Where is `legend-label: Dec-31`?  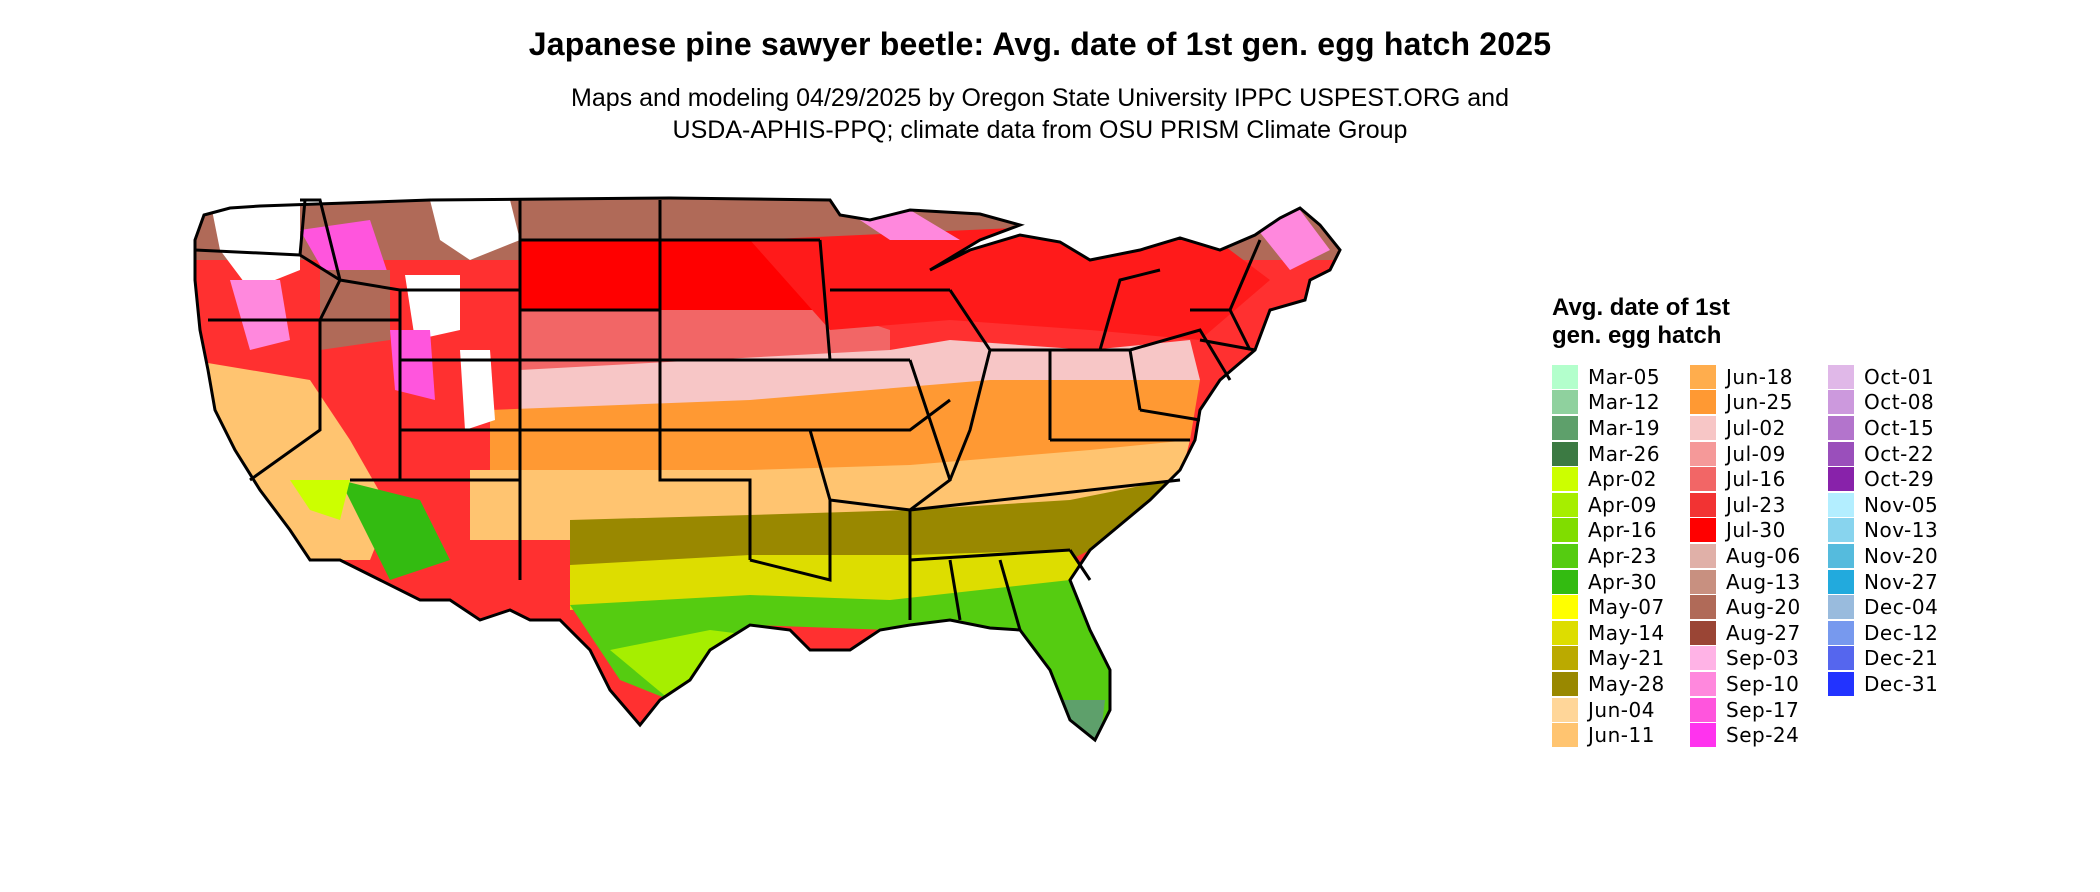
legend-label: Dec-31 is located at coordinates (1901, 683).